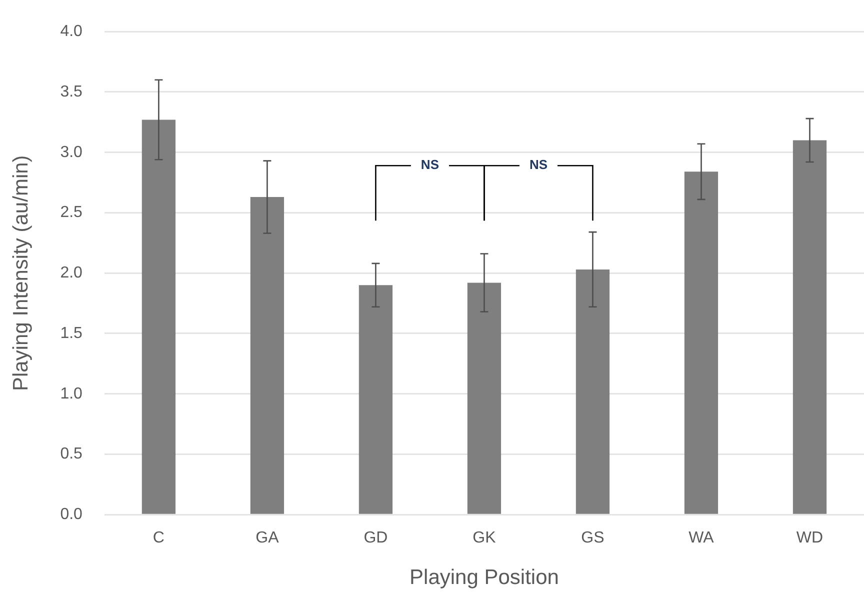 The height and width of the screenshot is (605, 864). I want to click on x-tick-label: GK, so click(484, 538).